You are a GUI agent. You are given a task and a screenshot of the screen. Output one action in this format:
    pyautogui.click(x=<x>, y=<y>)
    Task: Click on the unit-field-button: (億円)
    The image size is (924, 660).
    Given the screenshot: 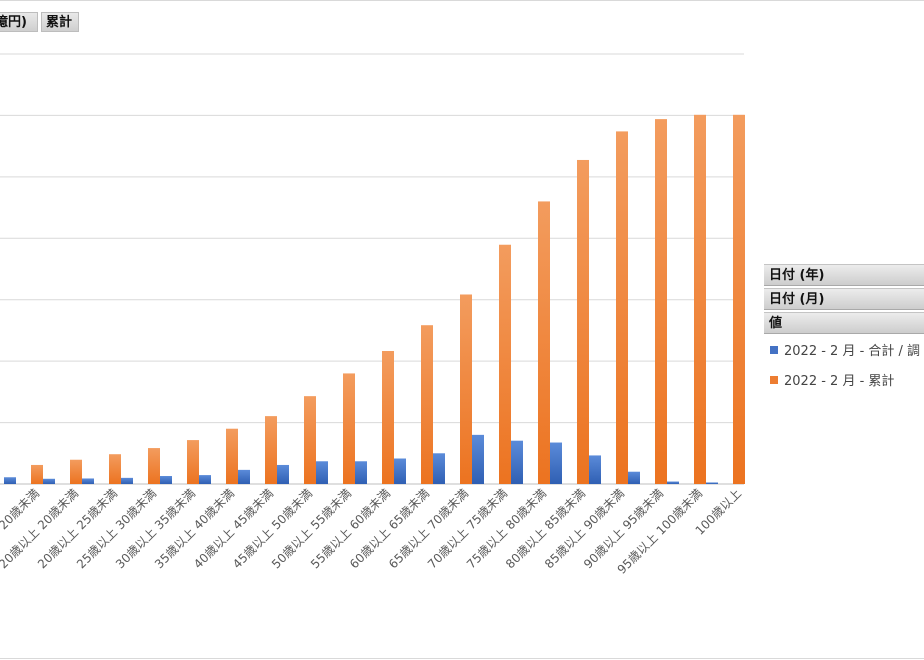 What is the action you would take?
    pyautogui.click(x=19, y=22)
    